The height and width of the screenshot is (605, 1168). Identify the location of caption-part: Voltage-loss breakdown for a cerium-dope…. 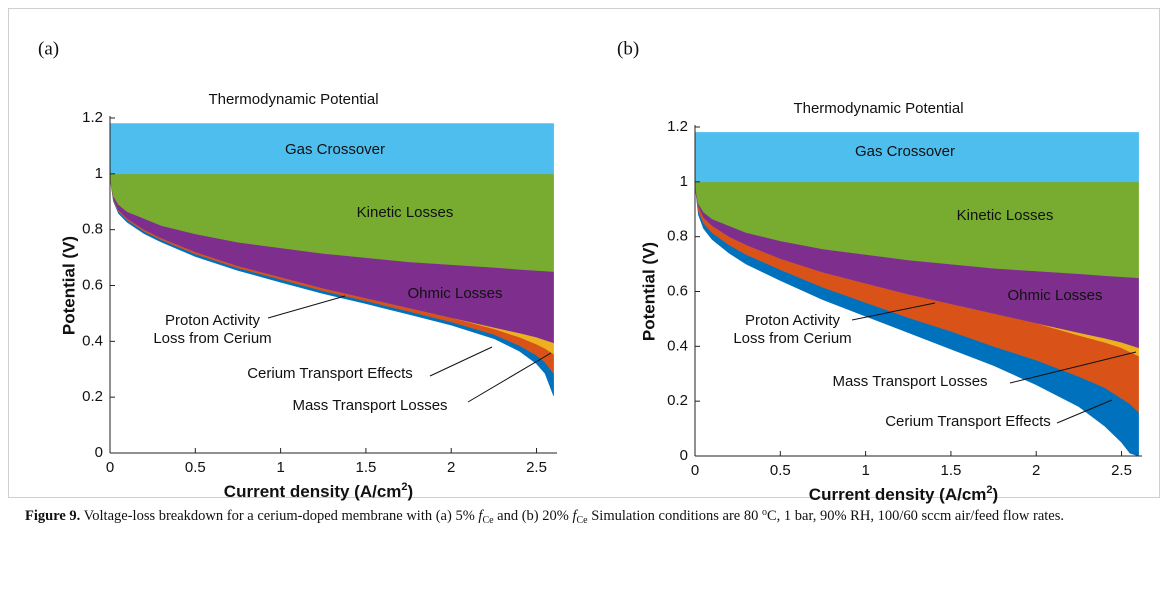
(279, 516).